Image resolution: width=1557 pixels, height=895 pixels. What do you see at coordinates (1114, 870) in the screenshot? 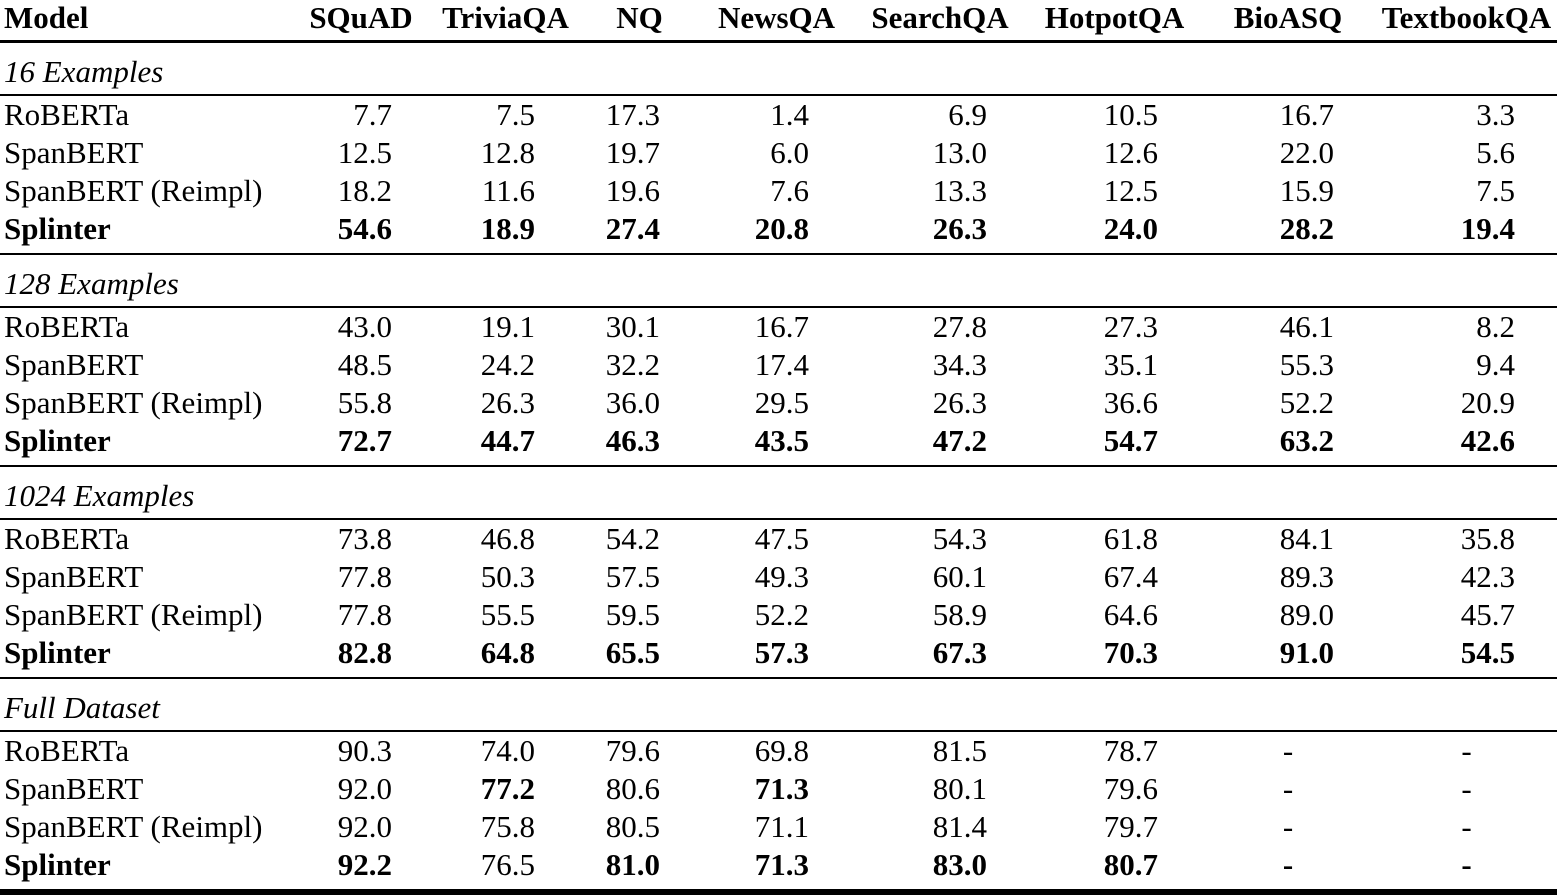
I see `score-cell: 80.7` at bounding box center [1114, 870].